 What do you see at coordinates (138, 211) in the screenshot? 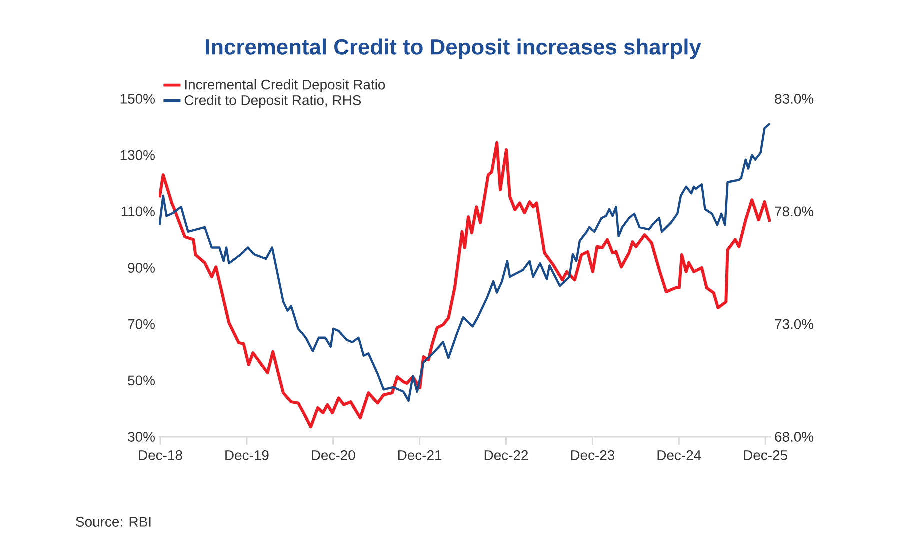
I see `y-tick-label: 110%` at bounding box center [138, 211].